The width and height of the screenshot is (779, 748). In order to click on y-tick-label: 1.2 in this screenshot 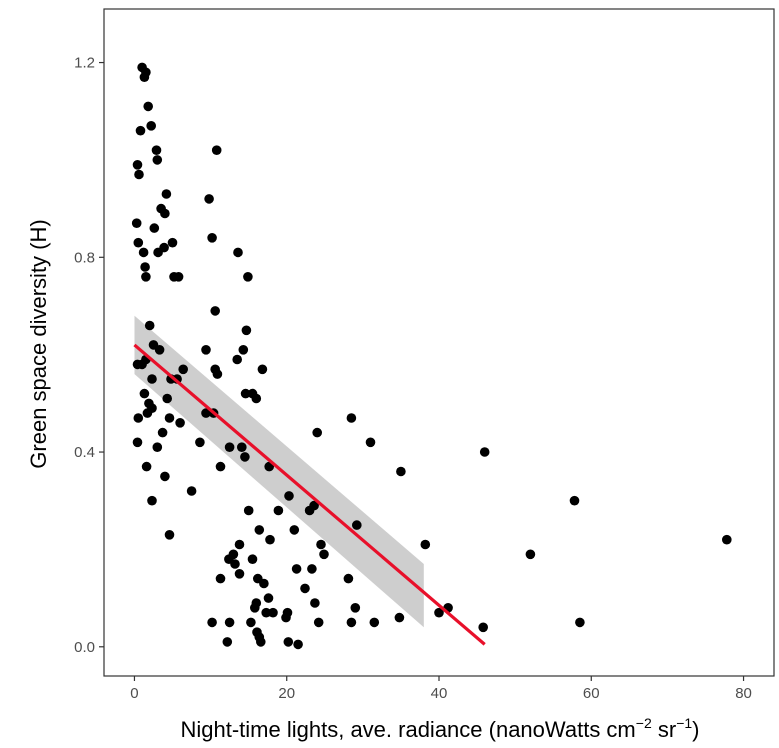, I will do `click(84, 63)`.